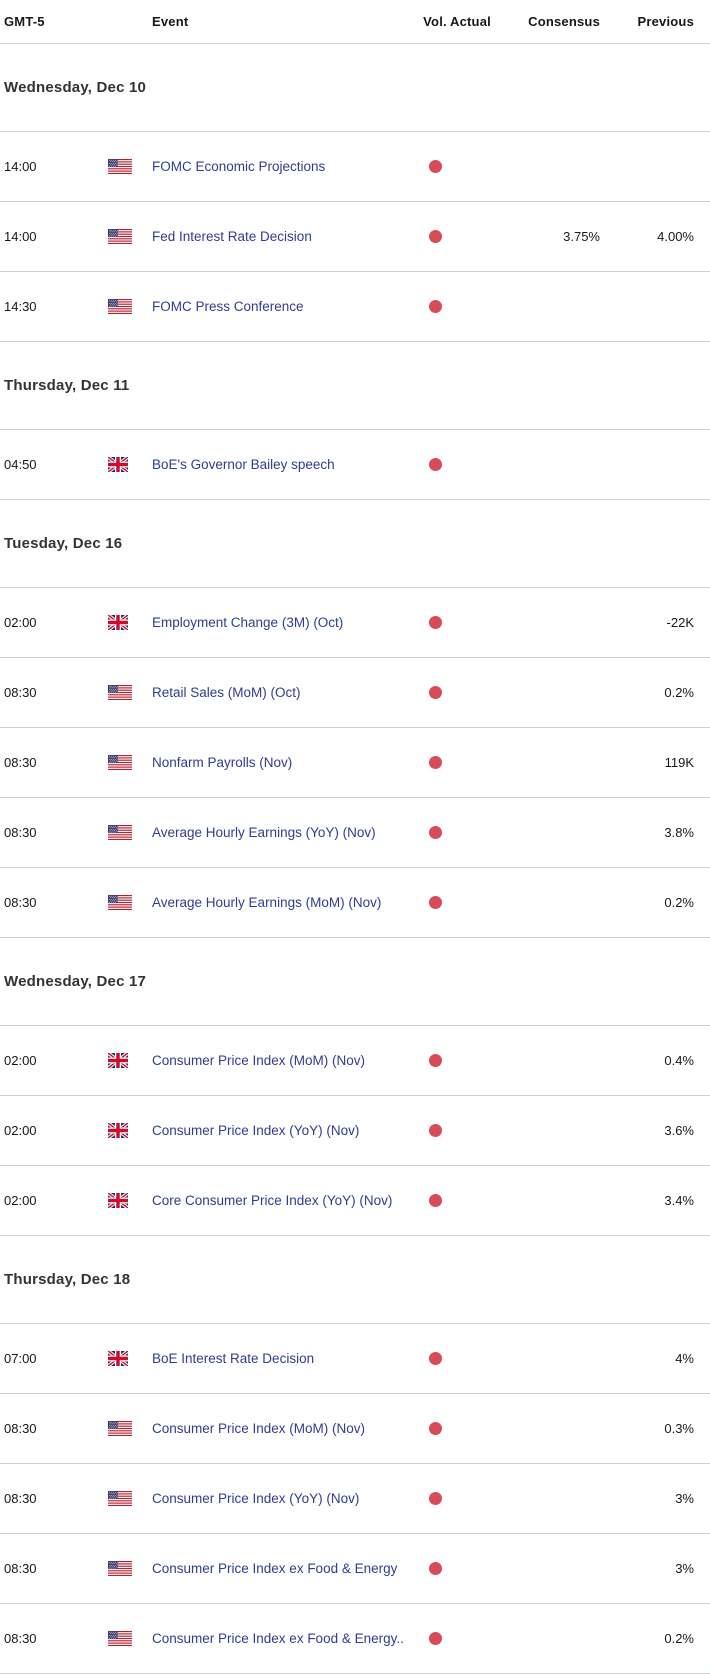 The width and height of the screenshot is (710, 1674). Describe the element at coordinates (684, 1358) in the screenshot. I see `previous-value: 4%` at that location.